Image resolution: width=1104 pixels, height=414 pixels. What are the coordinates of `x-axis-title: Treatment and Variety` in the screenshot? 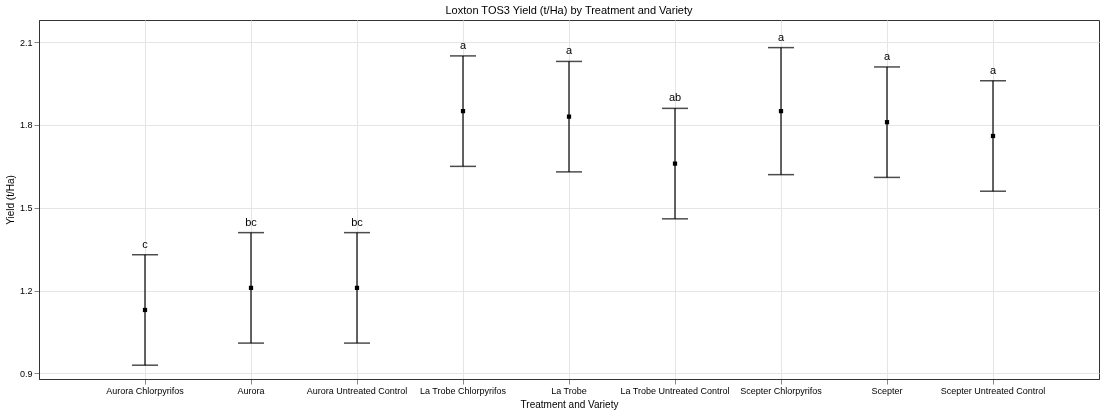 It's located at (569, 404).